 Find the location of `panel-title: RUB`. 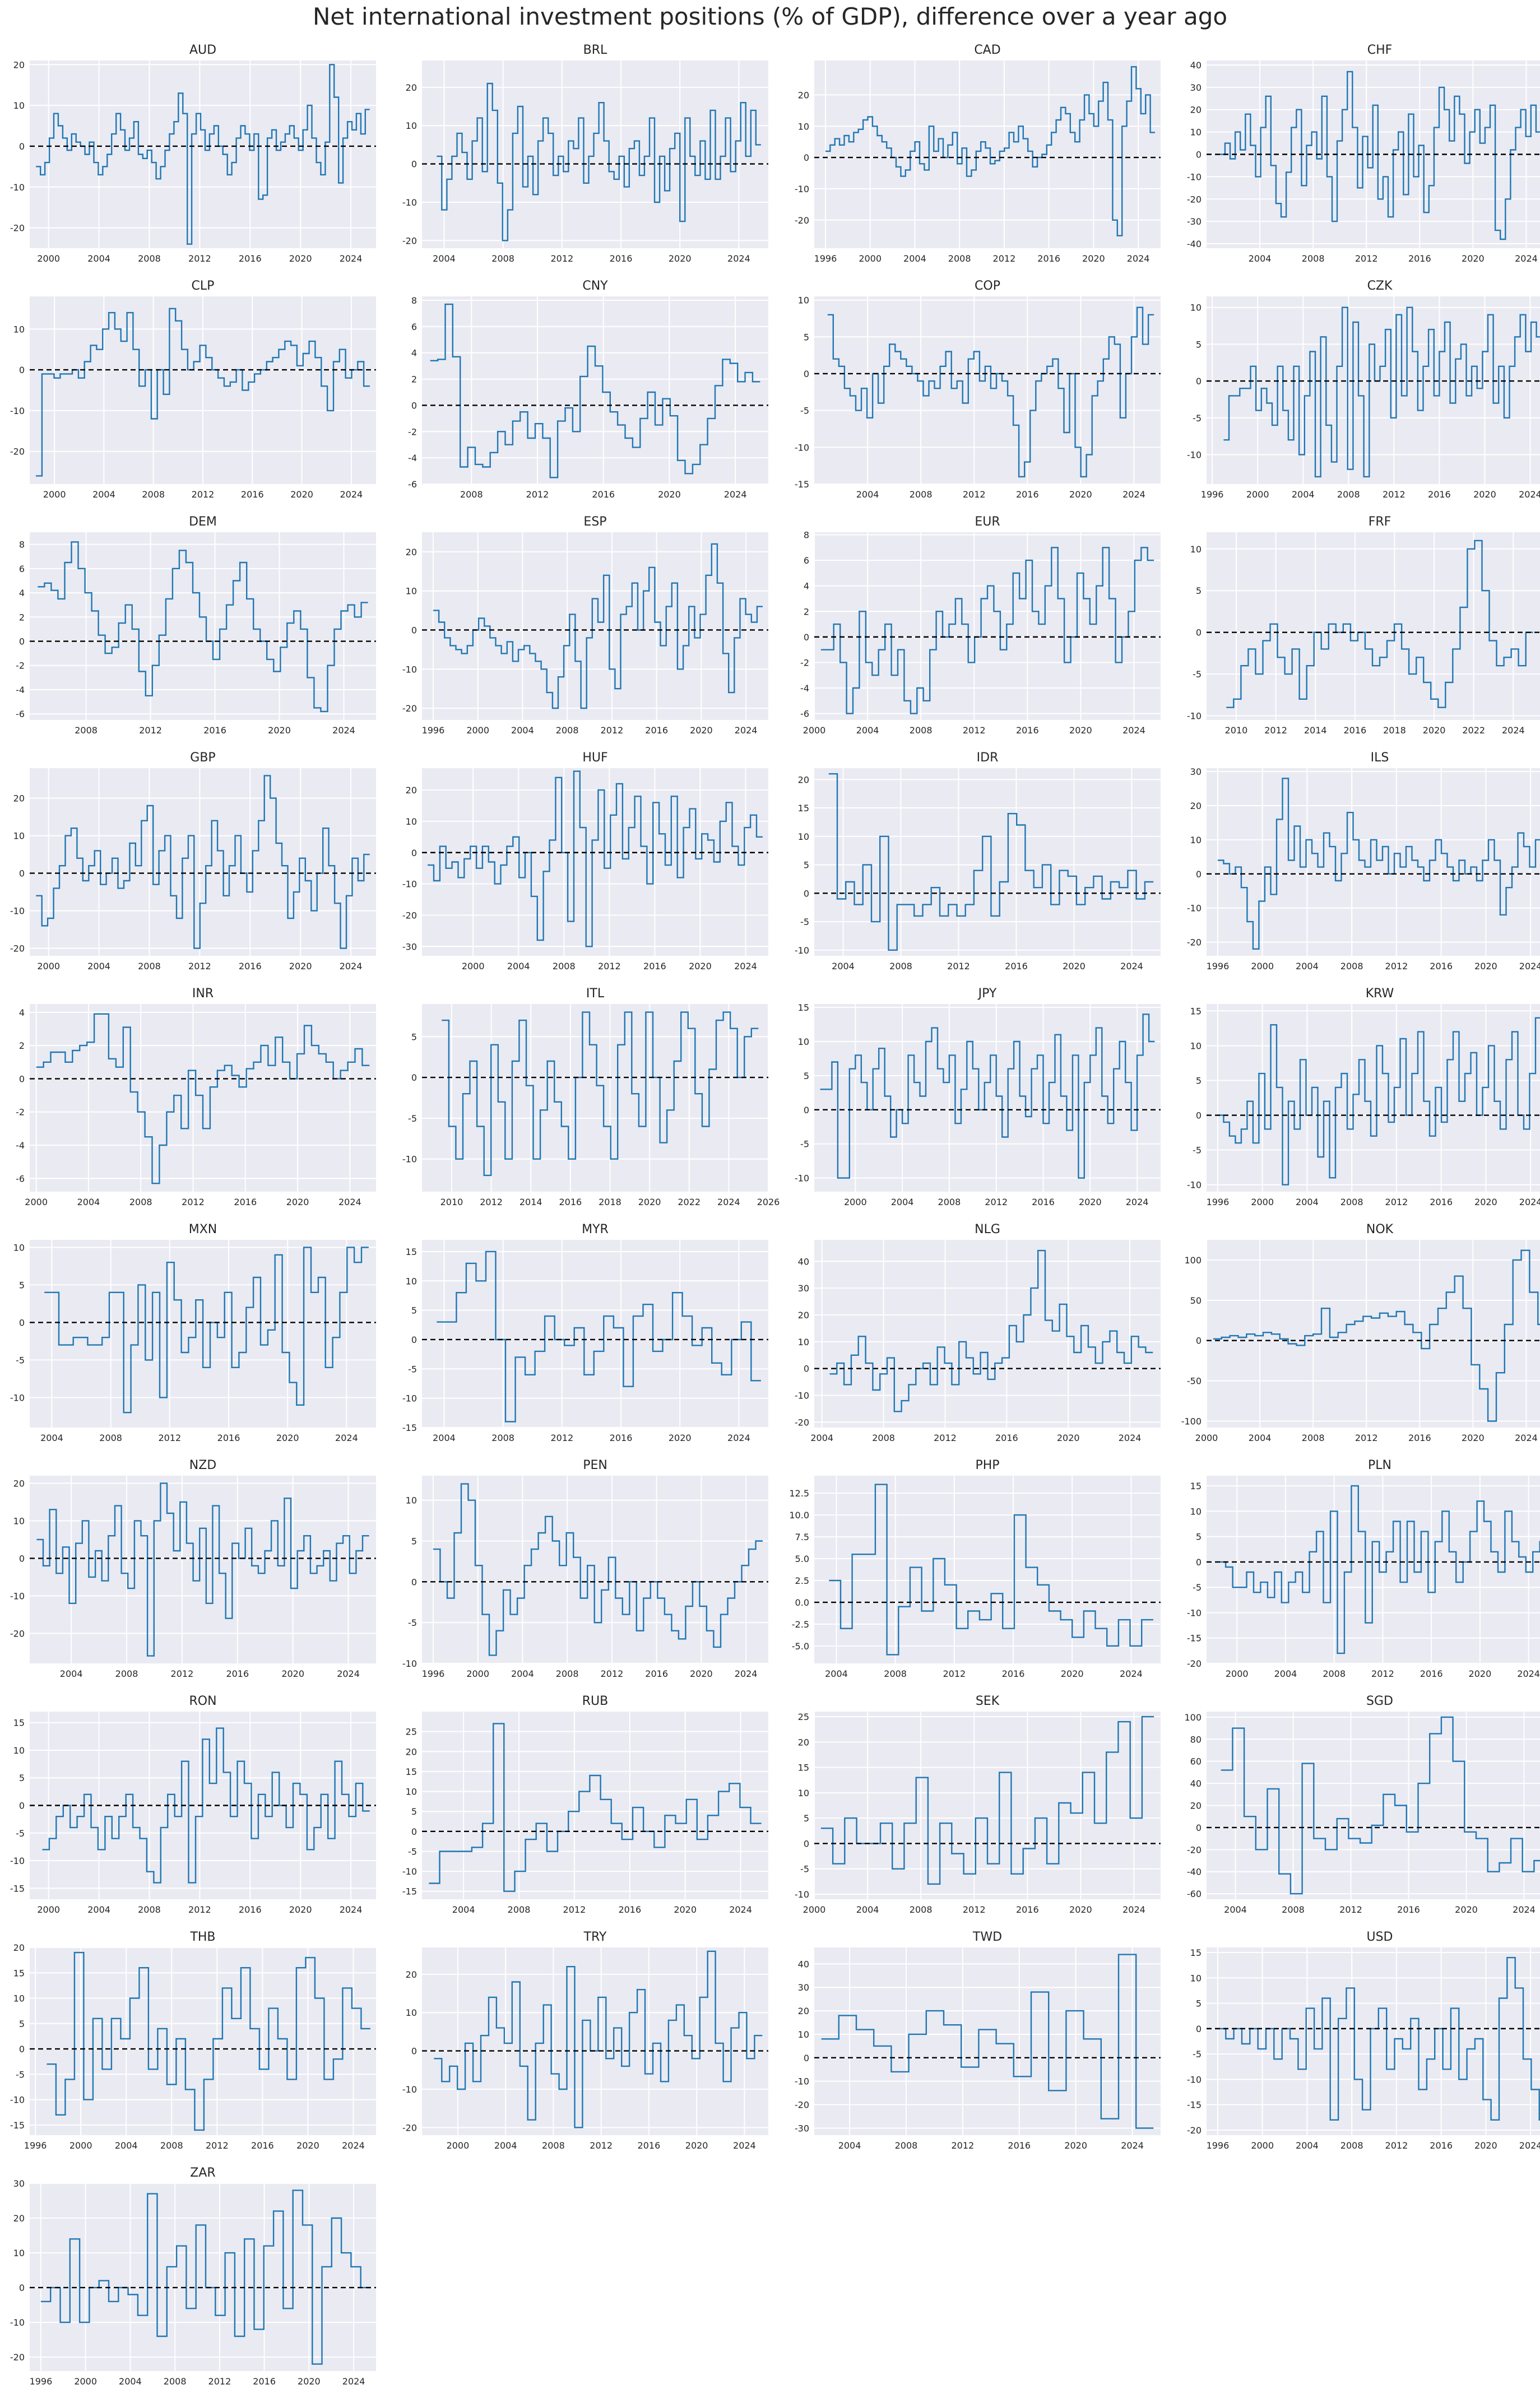

panel-title: RUB is located at coordinates (595, 1701).